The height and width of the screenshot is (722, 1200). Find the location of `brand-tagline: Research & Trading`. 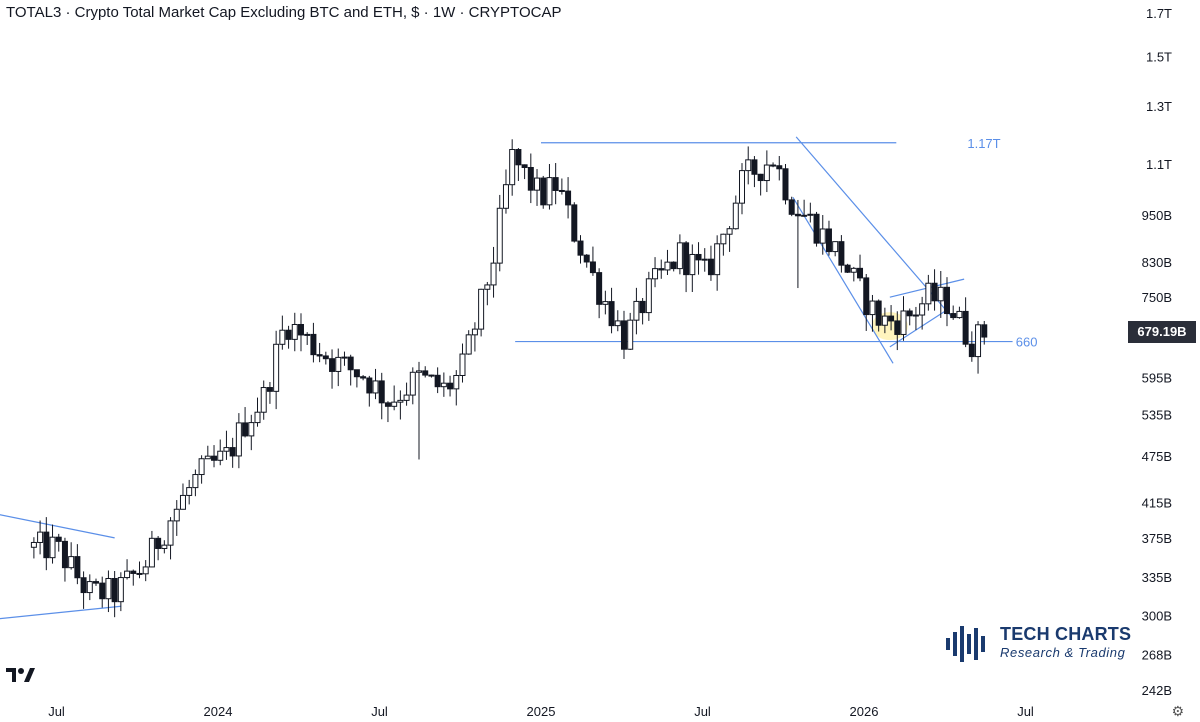

brand-tagline: Research & Trading is located at coordinates (1063, 652).